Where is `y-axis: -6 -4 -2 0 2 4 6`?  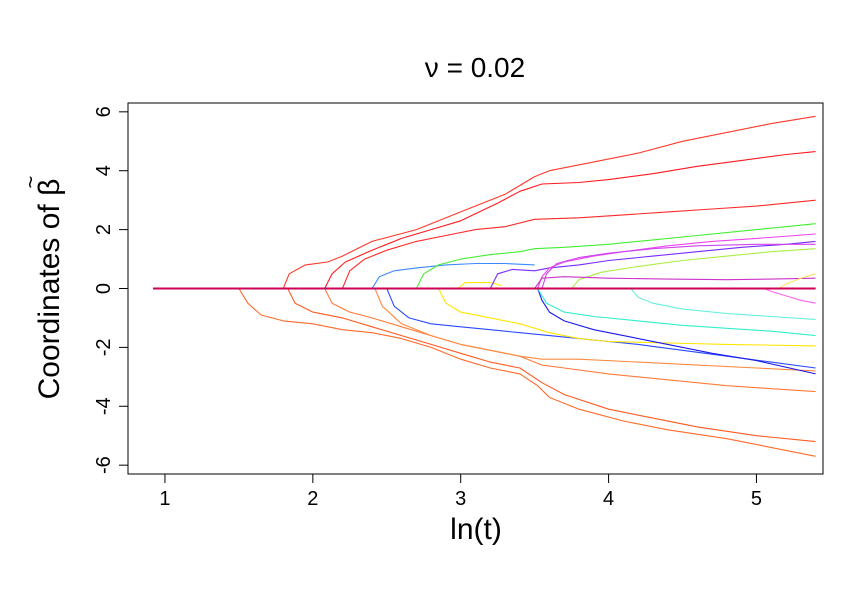 y-axis: -6 -4 -2 0 2 4 6 is located at coordinates (110, 290).